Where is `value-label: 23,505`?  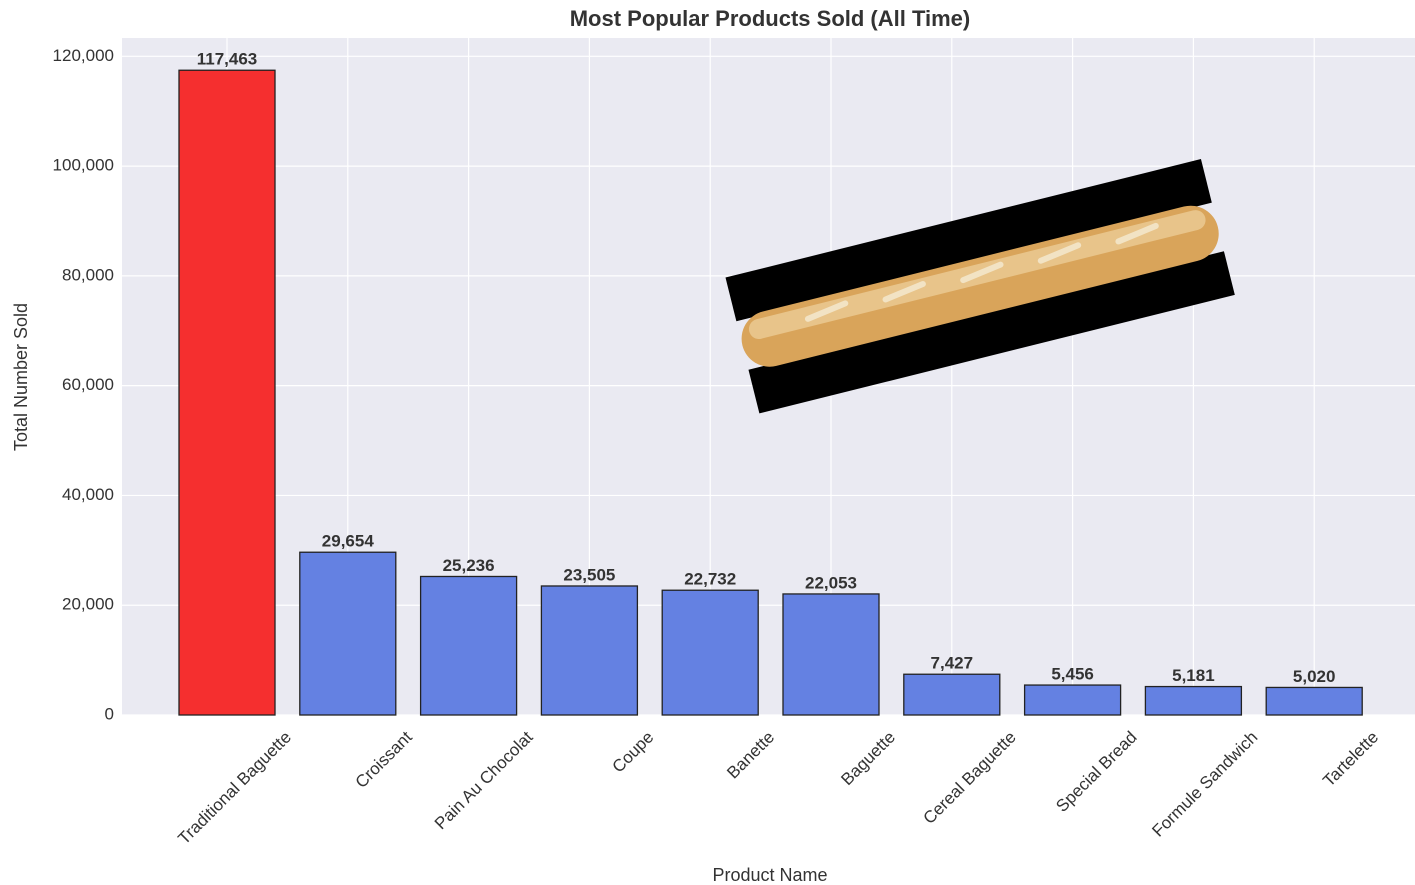
value-label: 23,505 is located at coordinates (589, 574).